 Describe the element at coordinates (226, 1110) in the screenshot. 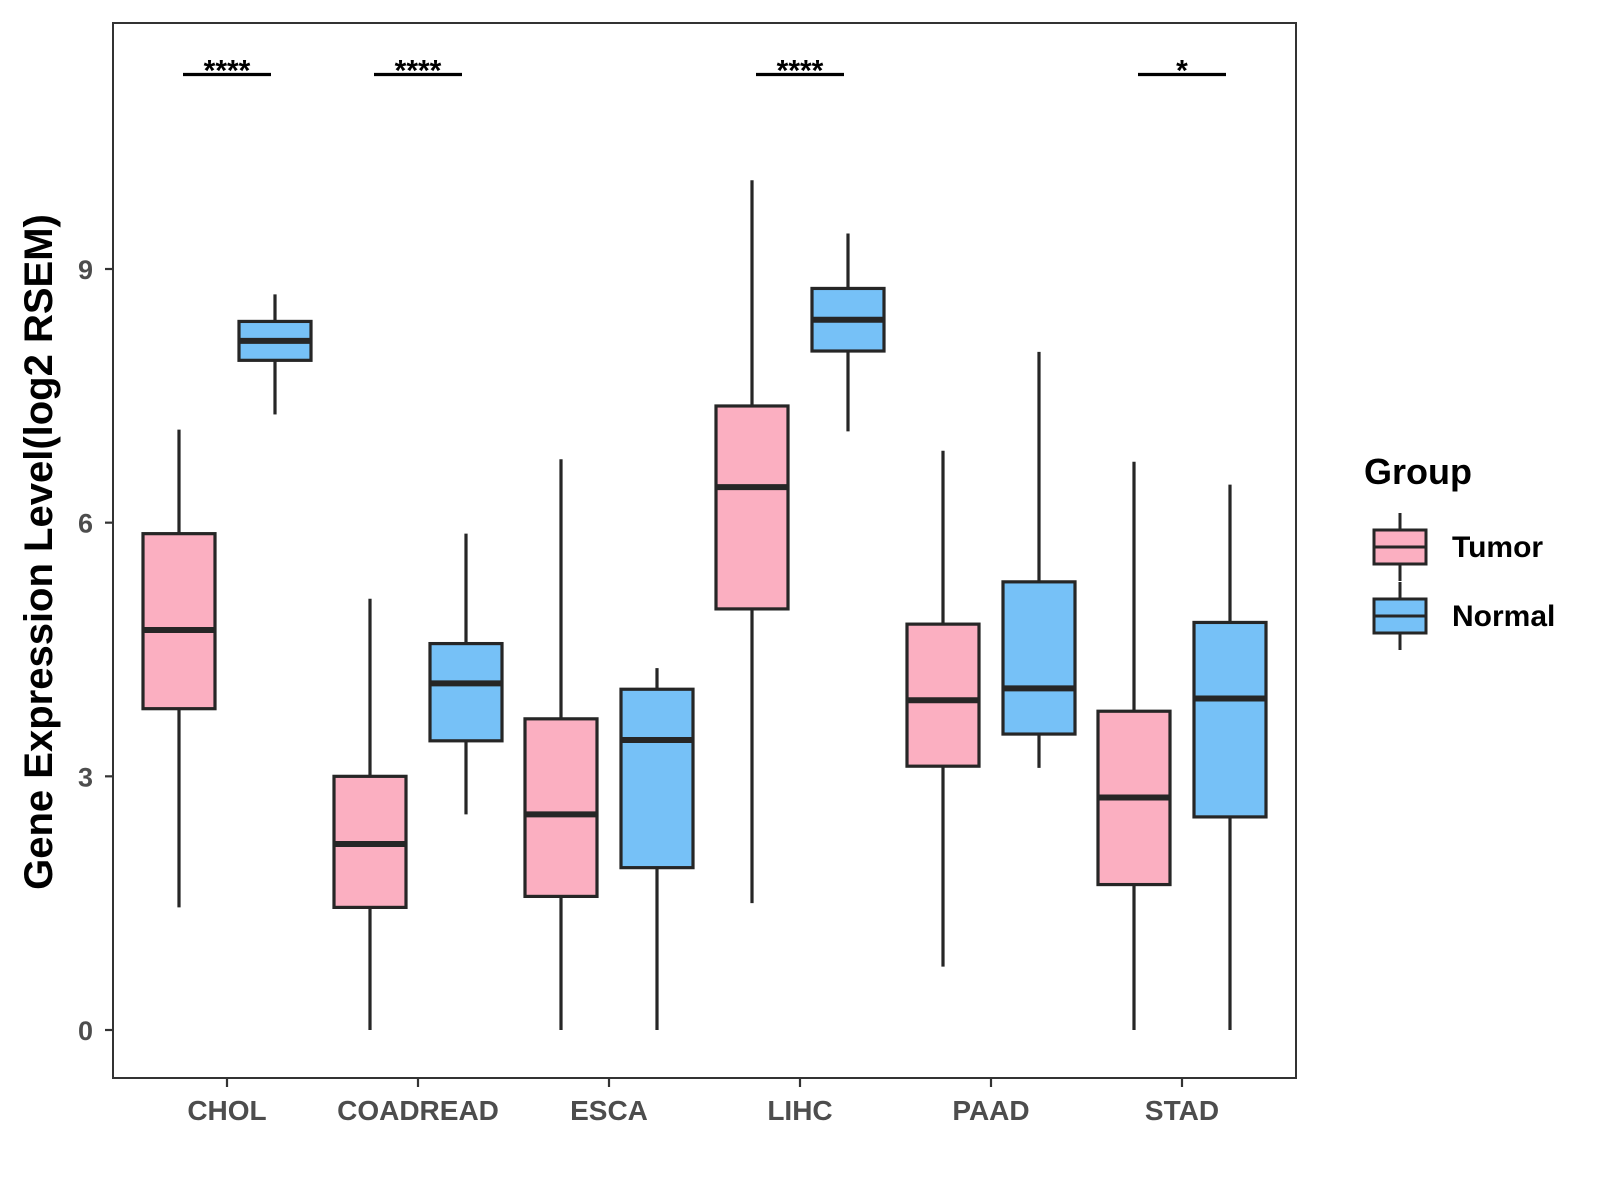

I see `x-tick-label-chol: CHOL` at that location.